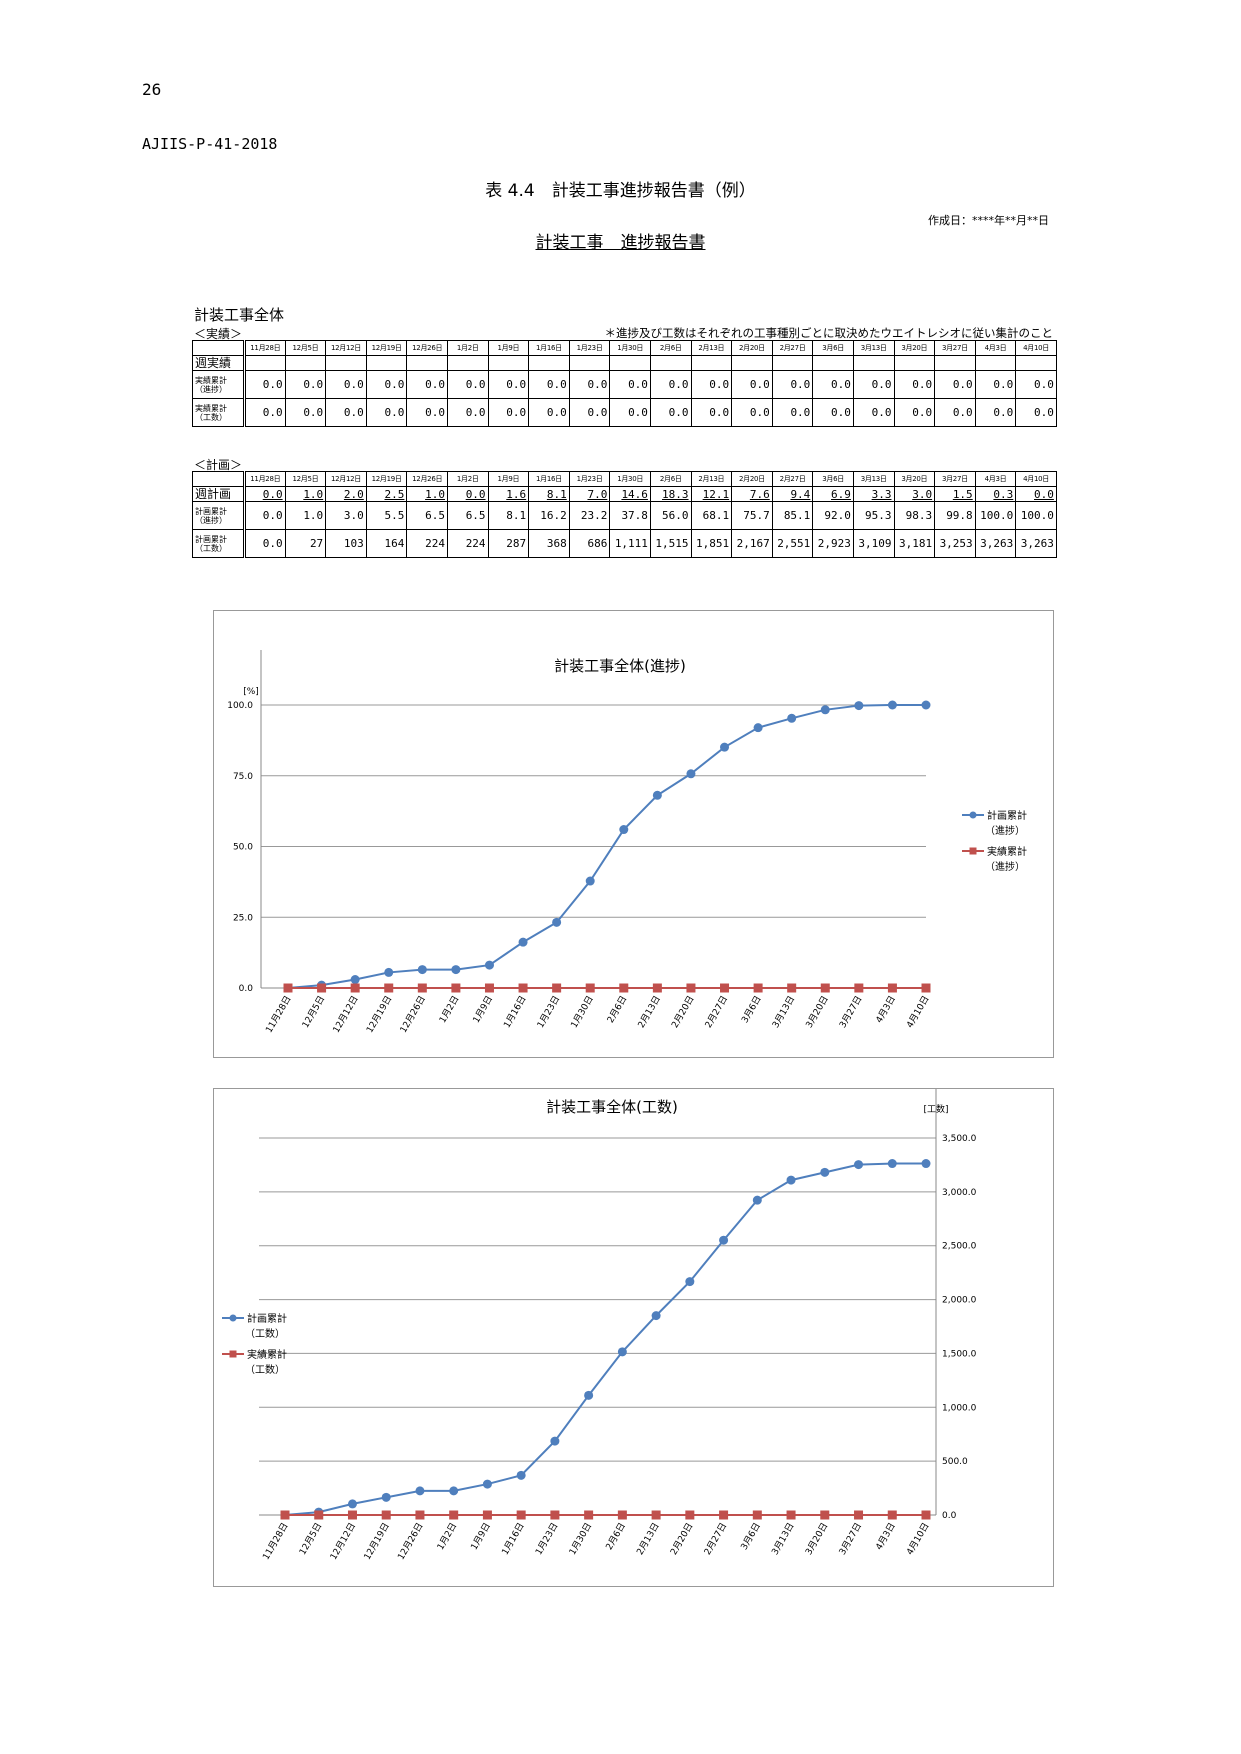 Image resolution: width=1241 pixels, height=1754 pixels. I want to click on plan-cell: 368, so click(549, 543).